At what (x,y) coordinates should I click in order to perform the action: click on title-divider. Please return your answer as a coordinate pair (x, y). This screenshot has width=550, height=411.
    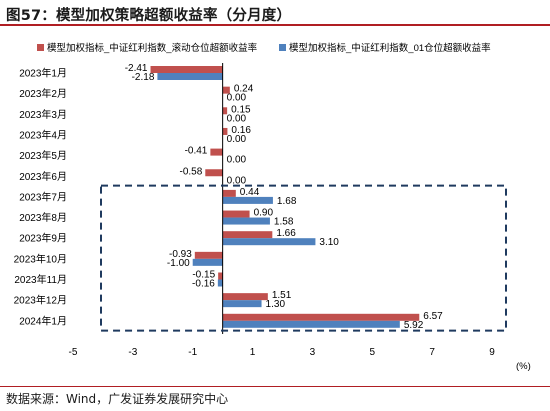
    Looking at the image, I should click on (275, 25).